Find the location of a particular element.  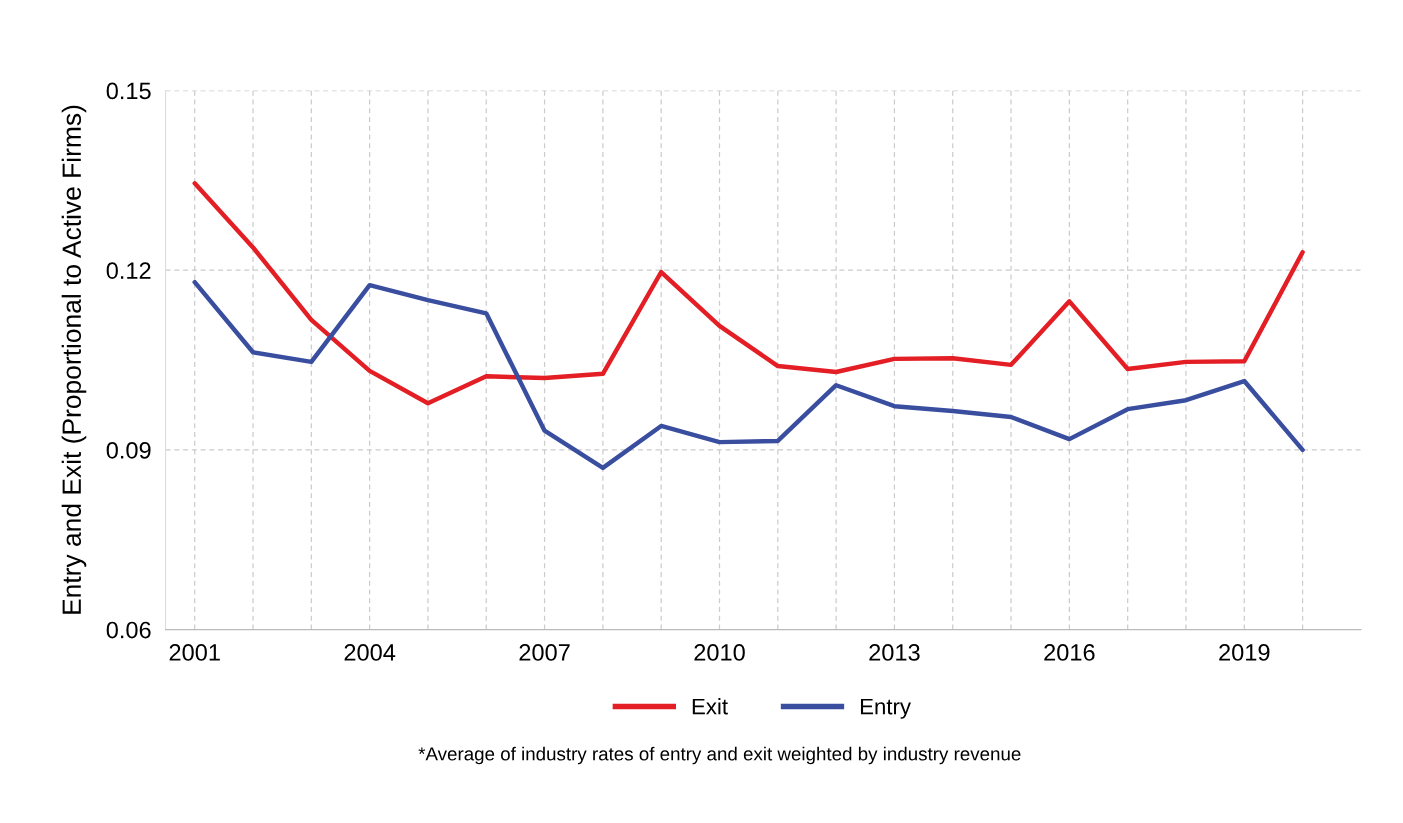

y-tick-label: 0.12 is located at coordinates (128, 271).